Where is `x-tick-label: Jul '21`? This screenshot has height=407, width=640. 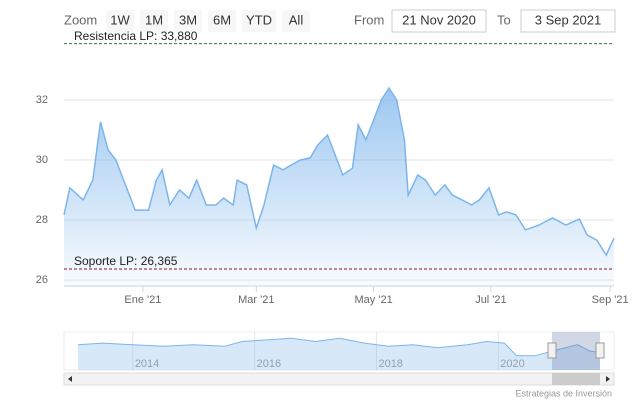
x-tick-label: Jul '21 is located at coordinates (490, 300).